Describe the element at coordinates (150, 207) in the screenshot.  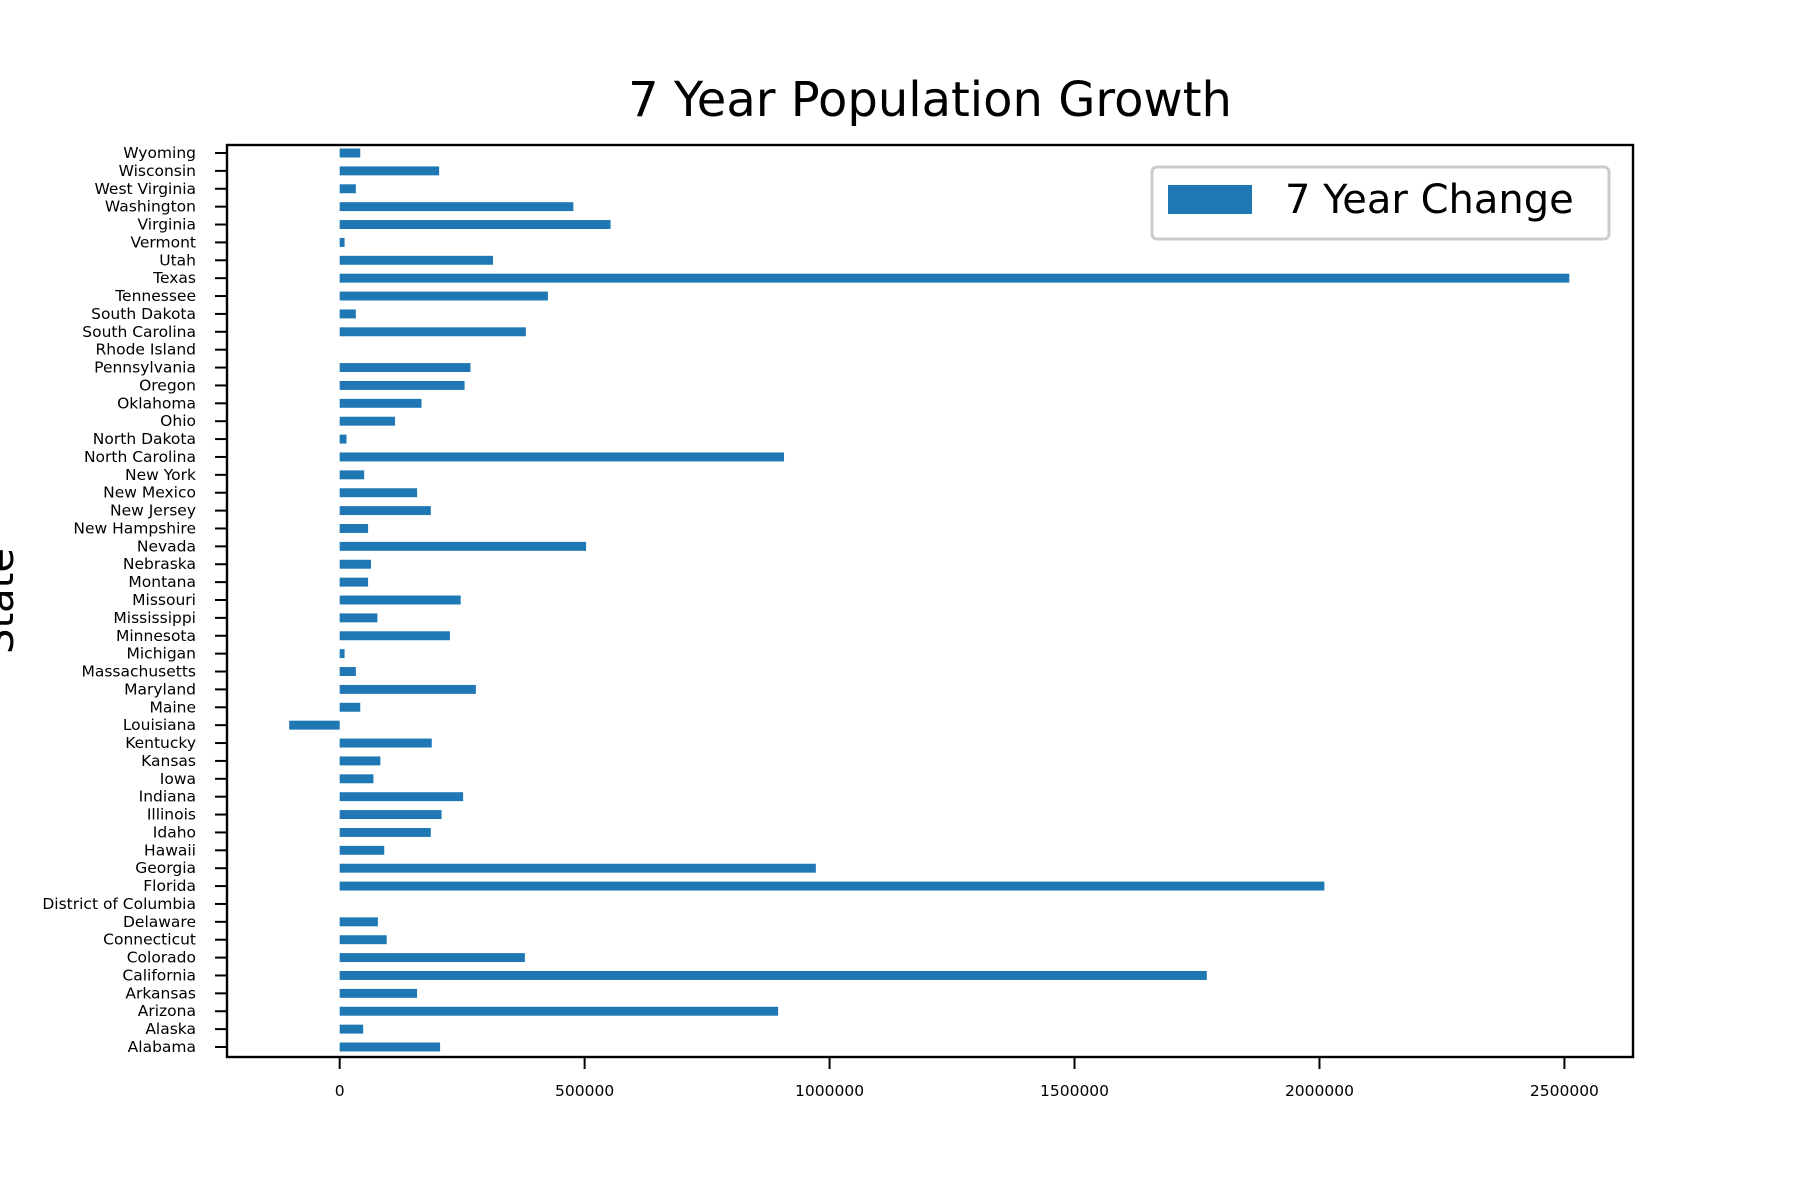
I see `y-tick-label-washington: Washington` at that location.